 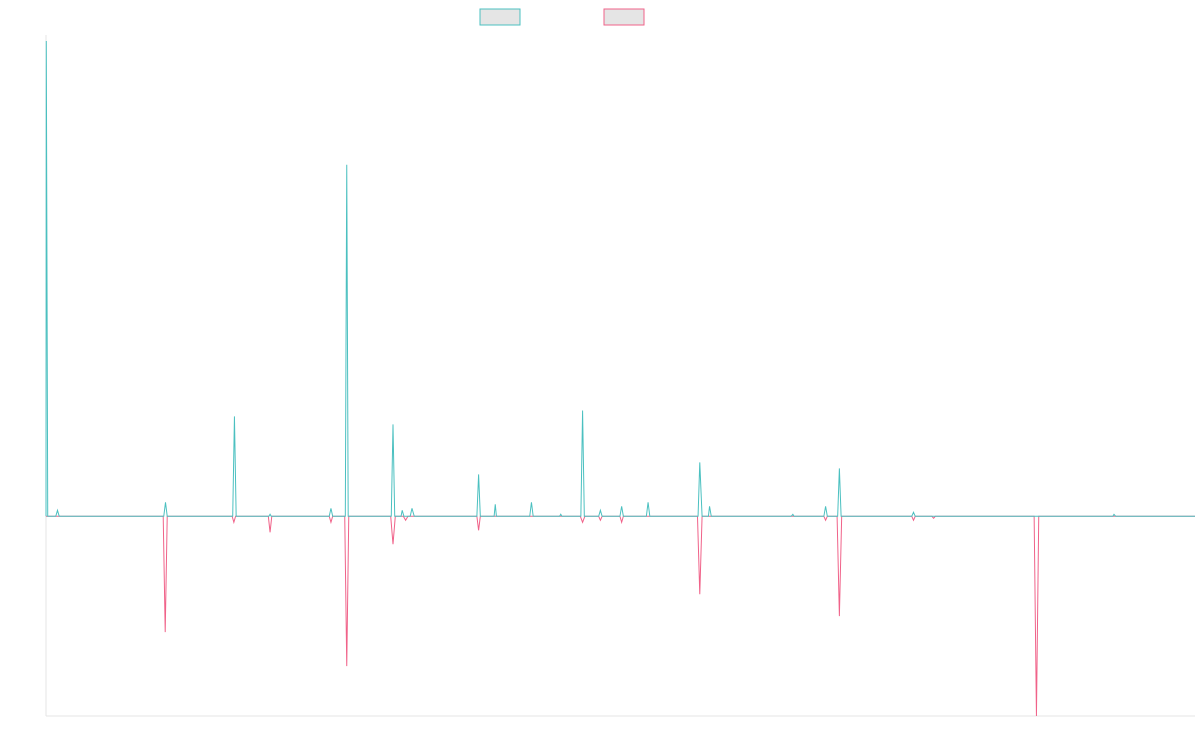 I want to click on legend, so click(x=562, y=17).